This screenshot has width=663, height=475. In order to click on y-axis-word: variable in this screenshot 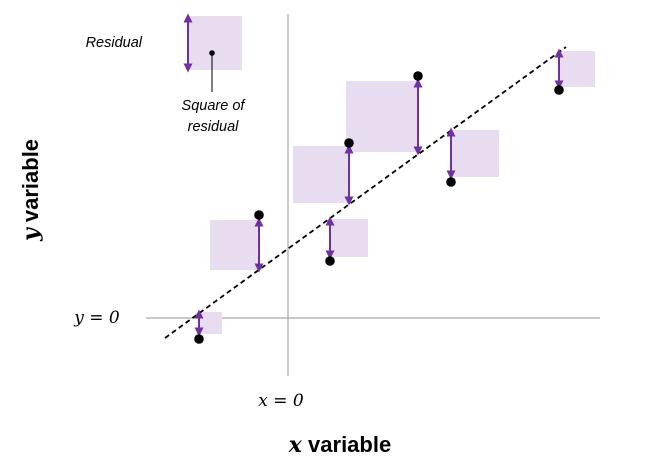, I will do `click(30, 183)`.